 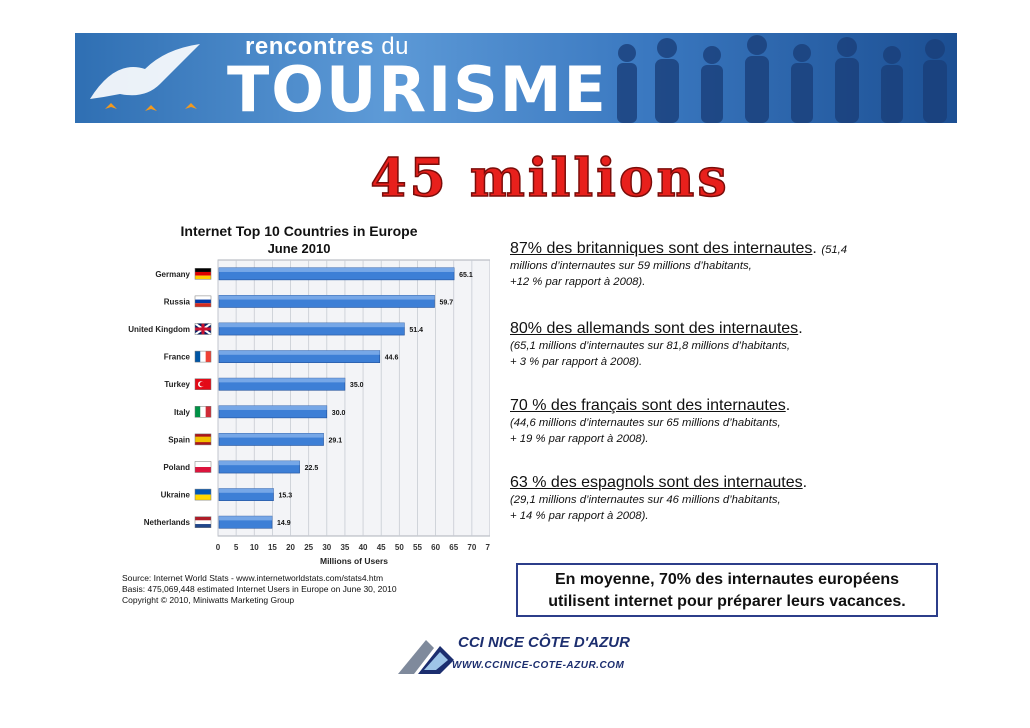 What do you see at coordinates (417, 547) in the screenshot?
I see `x-tick-label: 55` at bounding box center [417, 547].